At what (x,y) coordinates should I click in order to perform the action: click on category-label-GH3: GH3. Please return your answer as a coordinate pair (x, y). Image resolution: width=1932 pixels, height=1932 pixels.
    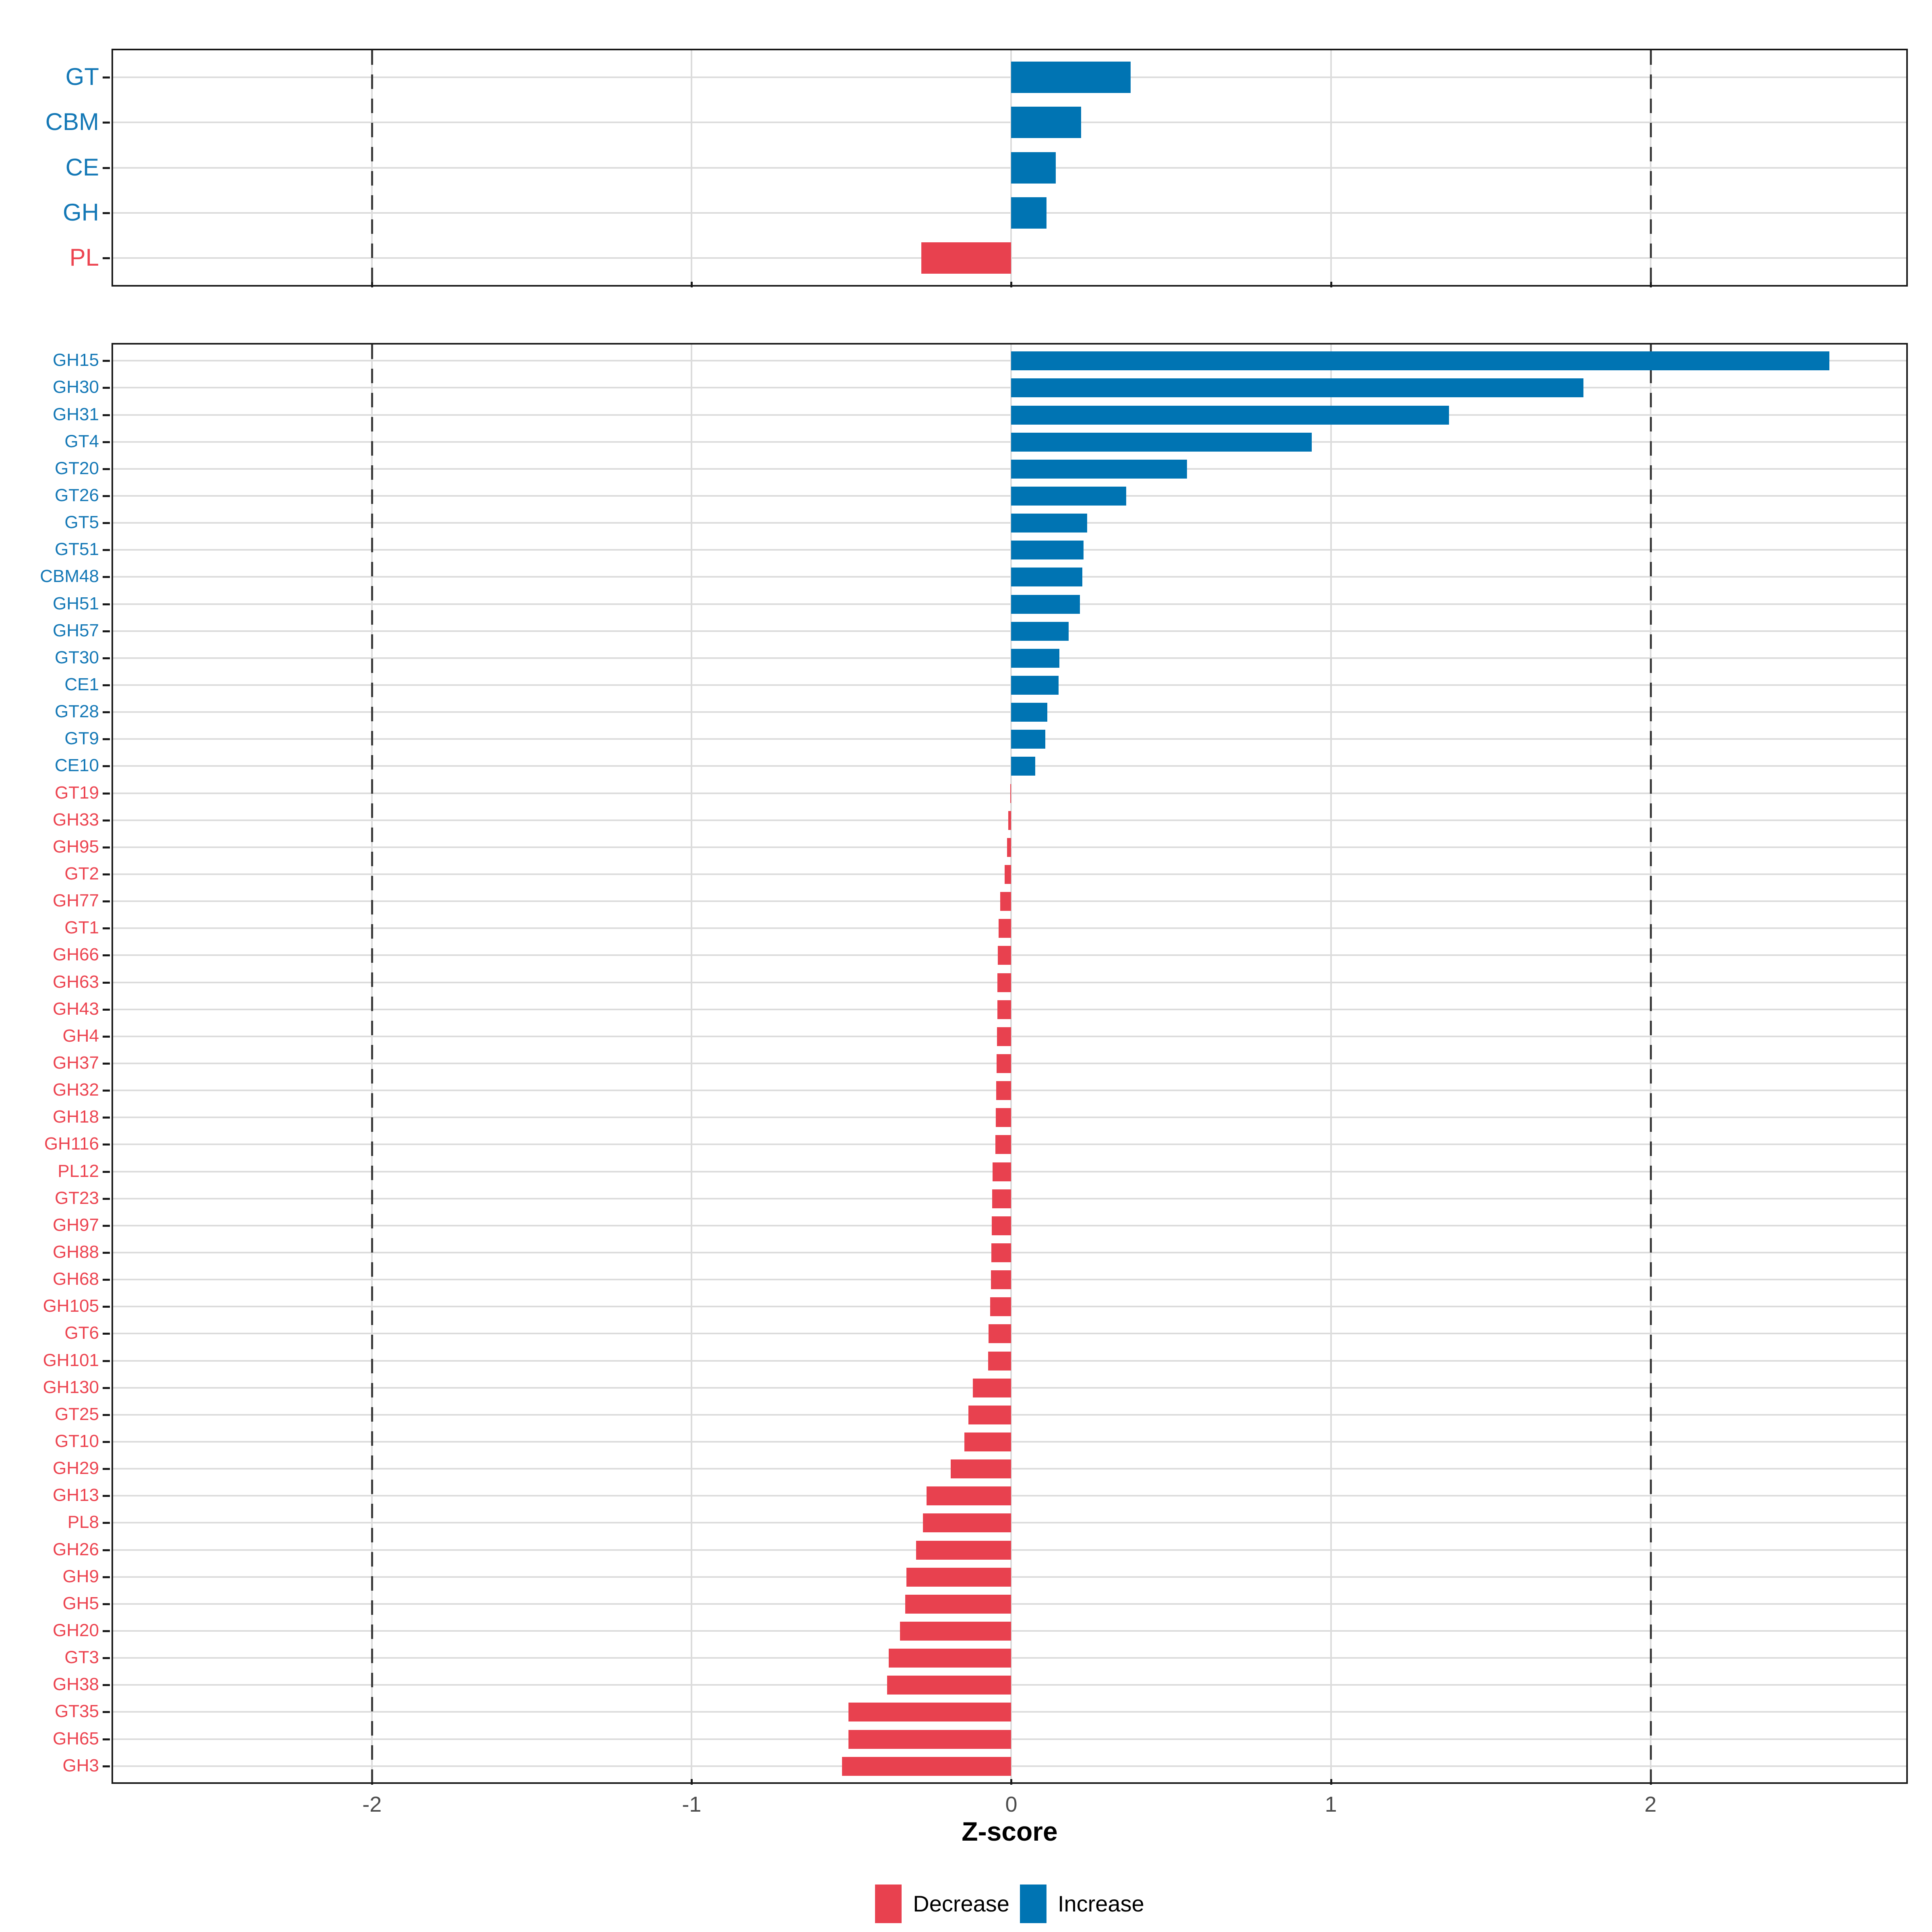
    Looking at the image, I should click on (80, 1766).